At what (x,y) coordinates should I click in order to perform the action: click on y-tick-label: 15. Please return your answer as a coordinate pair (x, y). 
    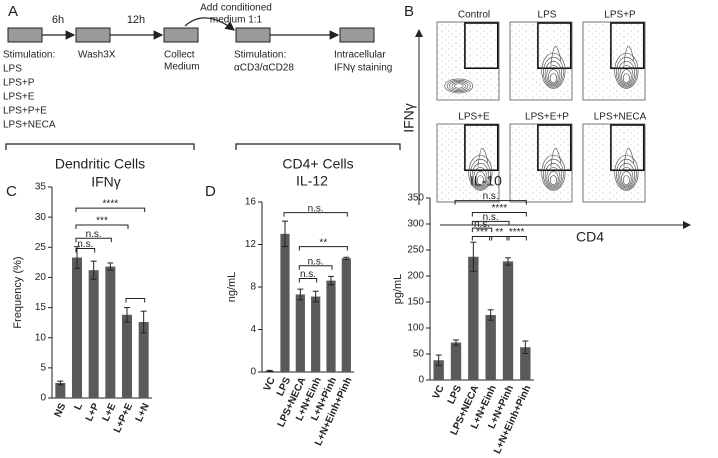
    Looking at the image, I should click on (41, 307).